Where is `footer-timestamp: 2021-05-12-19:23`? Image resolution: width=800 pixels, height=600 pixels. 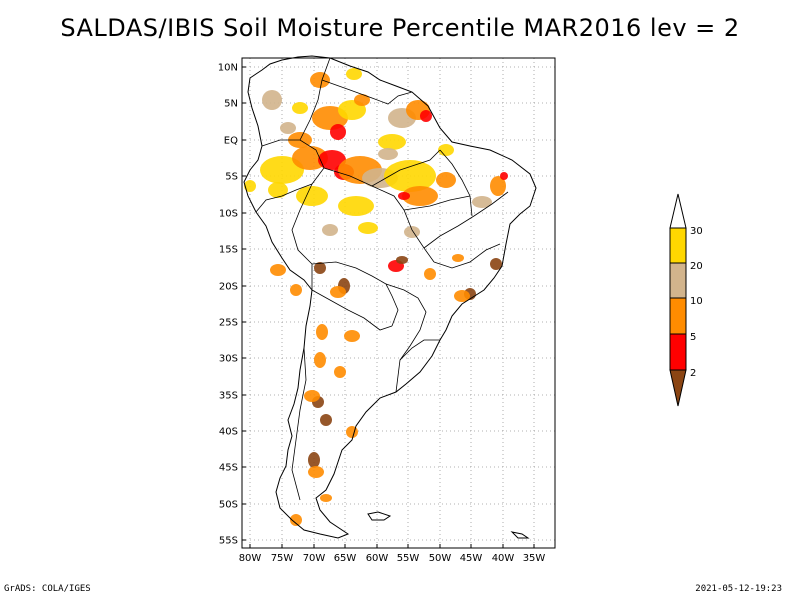 footer-timestamp: 2021-05-12-19:23 is located at coordinates (738, 589).